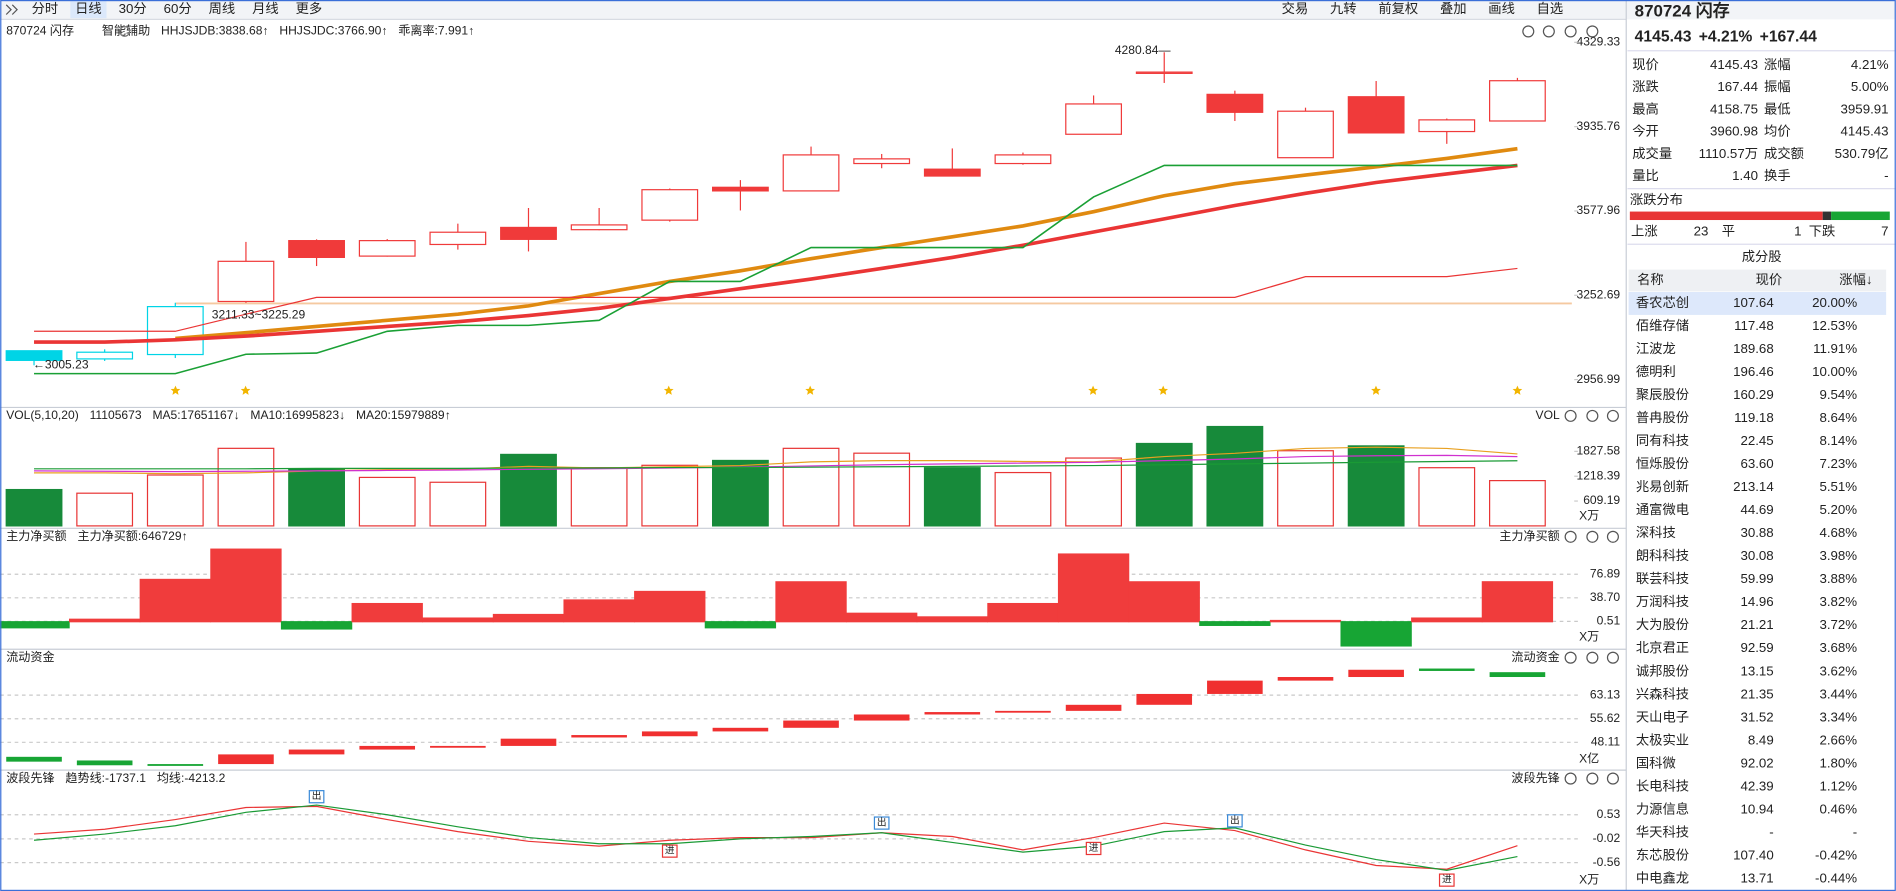 The image size is (1896, 891). Describe the element at coordinates (1788, 37) in the screenshot. I see `headline-change: +167.44` at that location.